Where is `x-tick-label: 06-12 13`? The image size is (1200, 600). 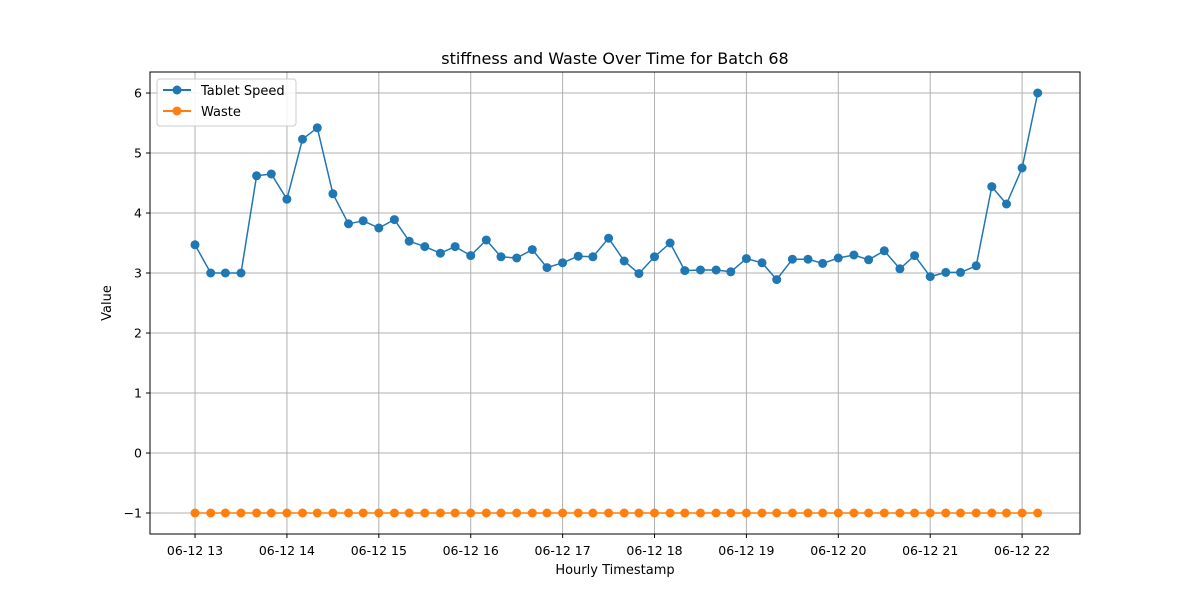
x-tick-label: 06-12 13 is located at coordinates (195, 550).